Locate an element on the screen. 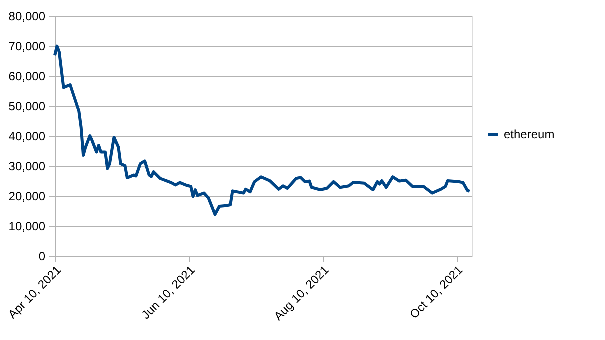 The image size is (605, 340). y-tick-label: 80,000 is located at coordinates (27, 17).